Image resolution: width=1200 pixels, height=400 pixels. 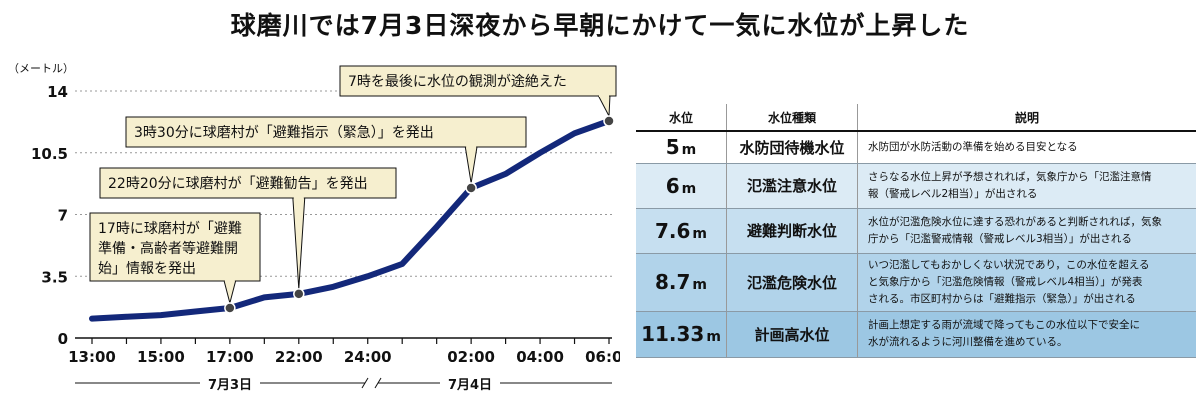 What do you see at coordinates (161, 357) in the screenshot?
I see `x-tick-label: 15:00` at bounding box center [161, 357].